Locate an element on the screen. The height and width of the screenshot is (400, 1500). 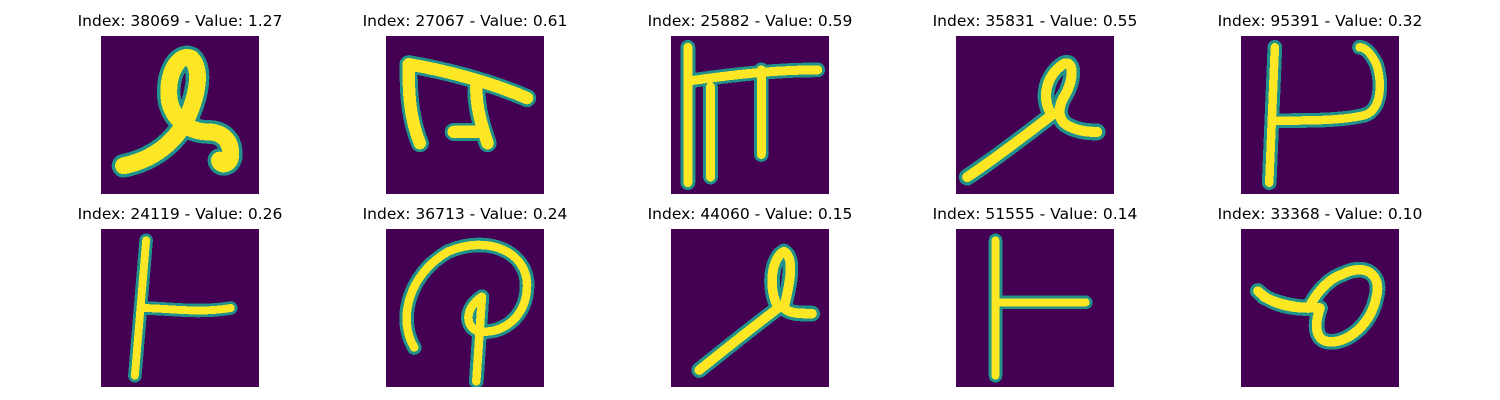
panel-5: Index: 95391 - Value: 0.32 is located at coordinates (1320, 105).